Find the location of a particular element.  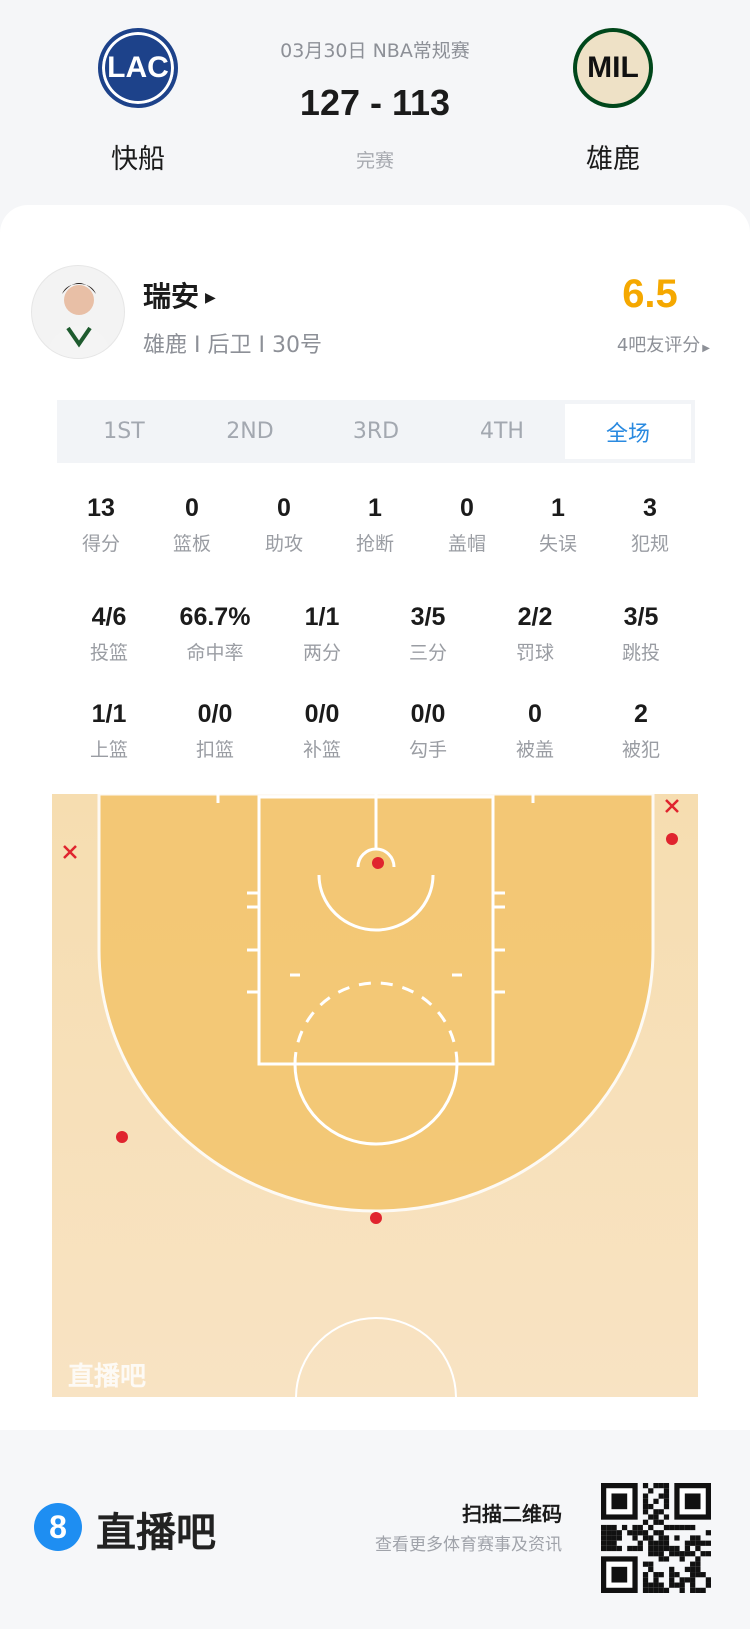

stat-label: 篮板 is located at coordinates (191, 544).